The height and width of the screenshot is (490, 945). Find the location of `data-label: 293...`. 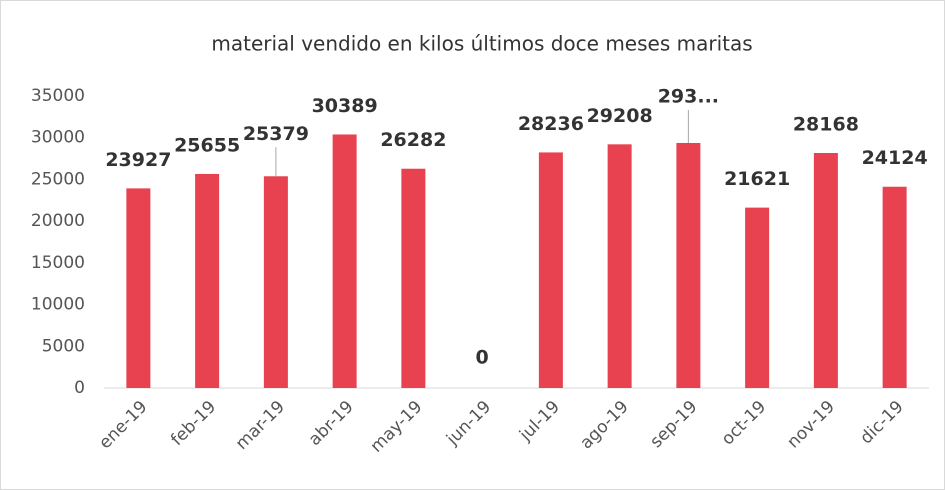

data-label: 293... is located at coordinates (688, 96).